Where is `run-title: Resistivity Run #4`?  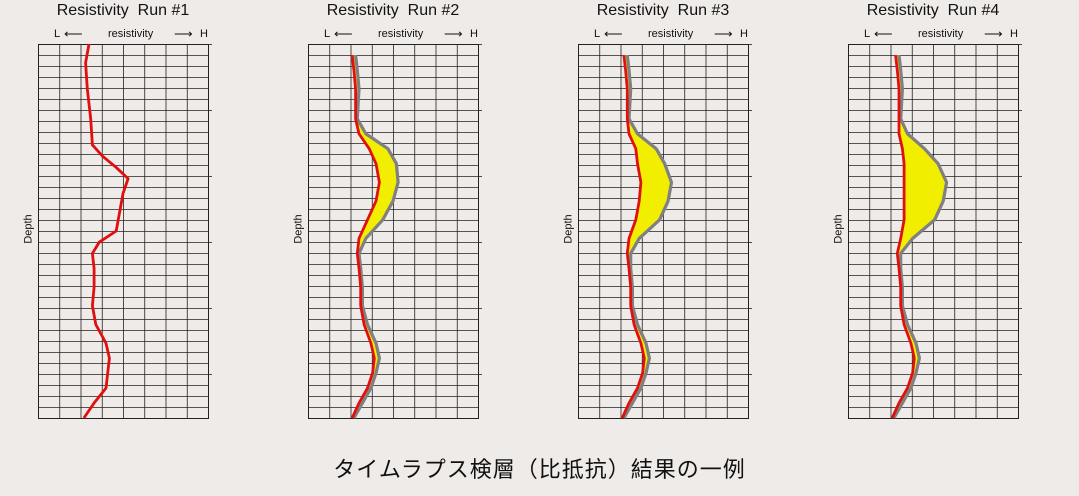
run-title: Resistivity Run #4 is located at coordinates (933, 10).